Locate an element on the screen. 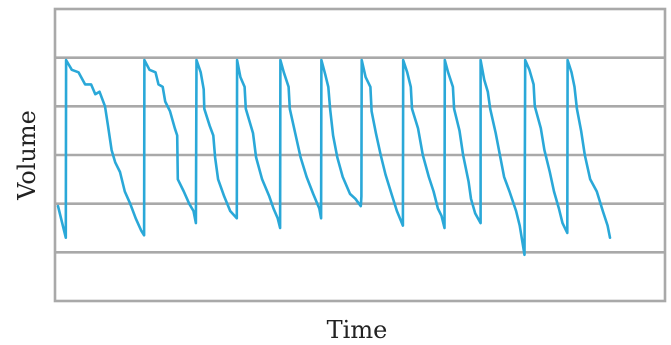 The image size is (671, 345). x-axis-label: Time is located at coordinates (357, 330).